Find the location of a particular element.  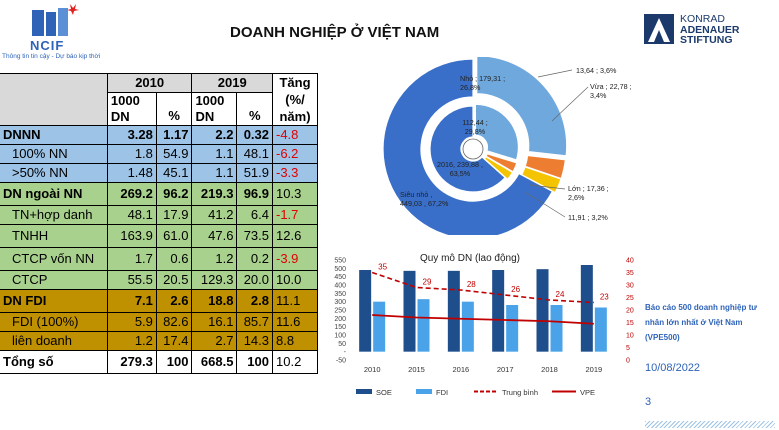

table-row: TN+hợp danh 48.1 17.9 41.2 6.4 -1.7 is located at coordinates (159, 215).